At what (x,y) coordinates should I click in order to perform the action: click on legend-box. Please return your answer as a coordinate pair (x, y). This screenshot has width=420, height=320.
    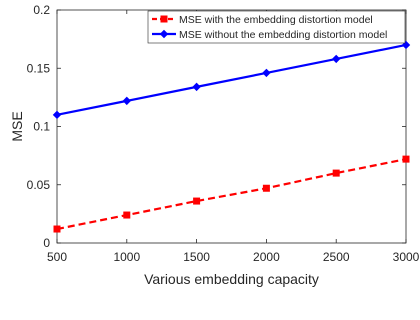
    Looking at the image, I should click on (276, 27).